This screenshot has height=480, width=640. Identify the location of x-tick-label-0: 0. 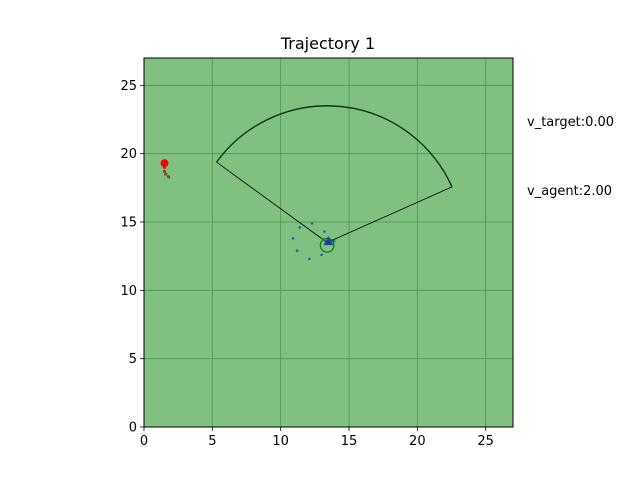
(144, 441).